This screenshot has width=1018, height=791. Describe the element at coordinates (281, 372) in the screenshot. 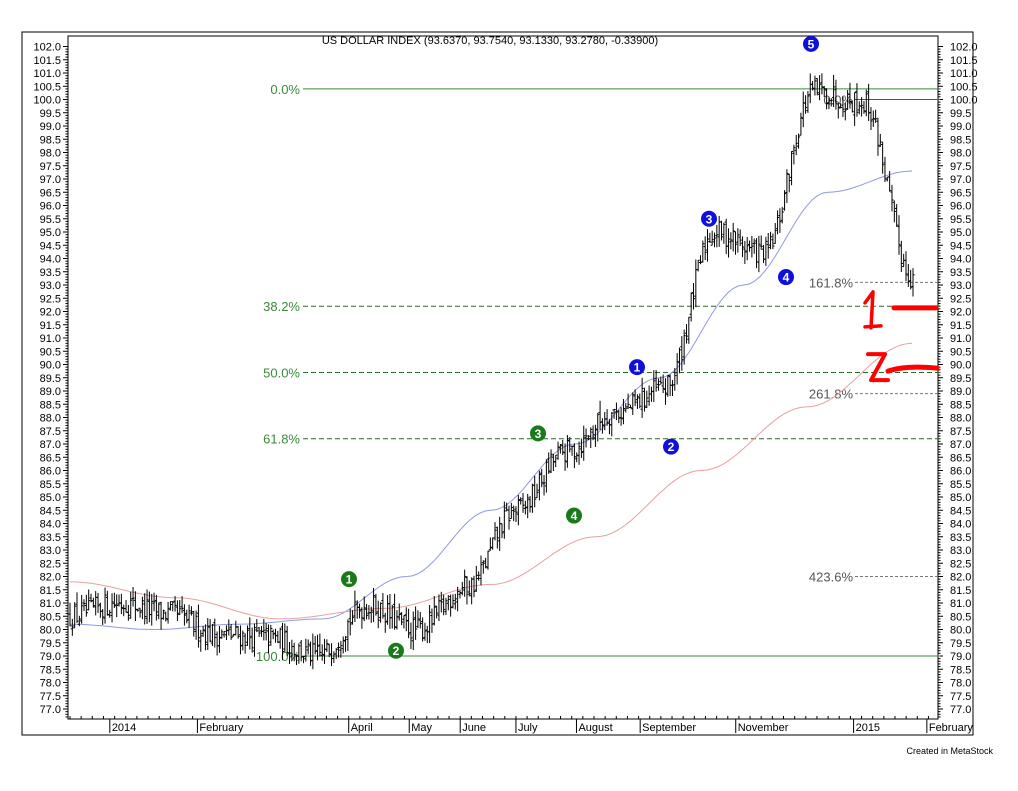

I see `fib-retracement-label: 50.0%` at that location.